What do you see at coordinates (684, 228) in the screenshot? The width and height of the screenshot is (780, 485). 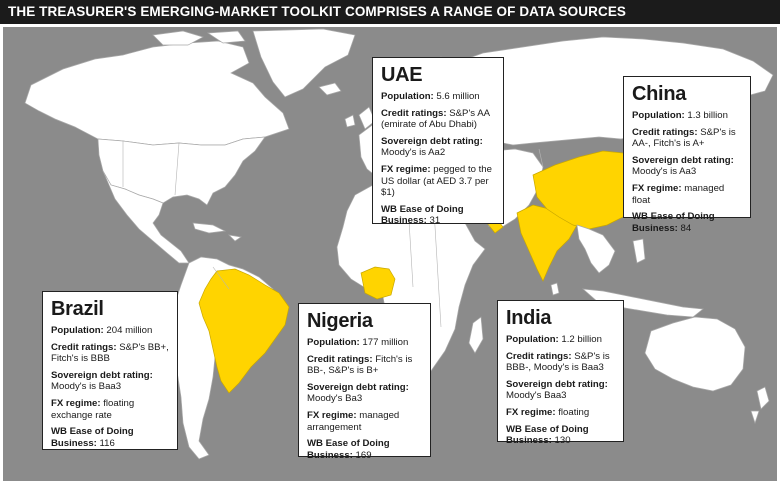 I see `value: 84` at bounding box center [684, 228].